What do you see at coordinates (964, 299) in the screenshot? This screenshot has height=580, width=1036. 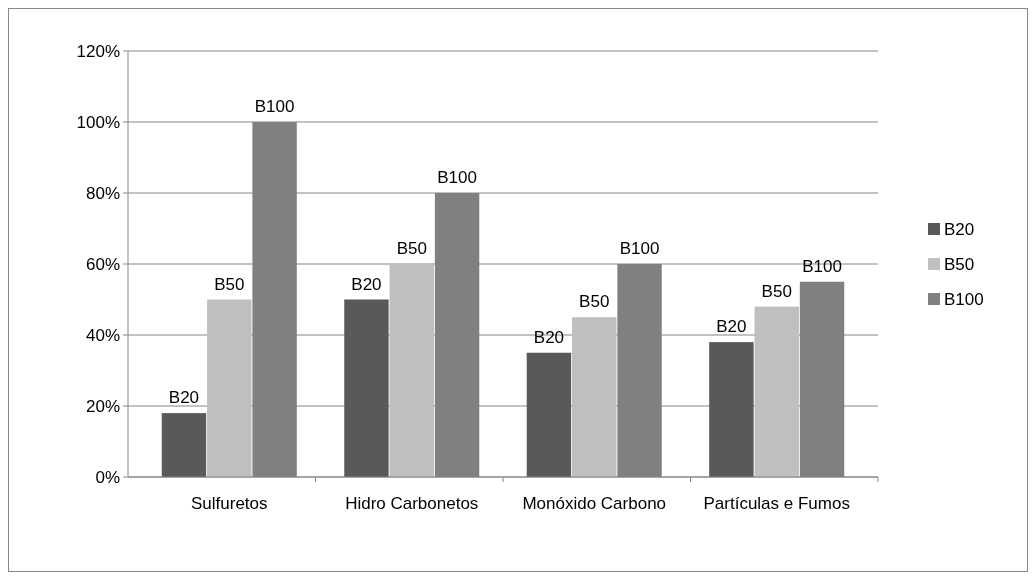 I see `legend-label: B100` at bounding box center [964, 299].